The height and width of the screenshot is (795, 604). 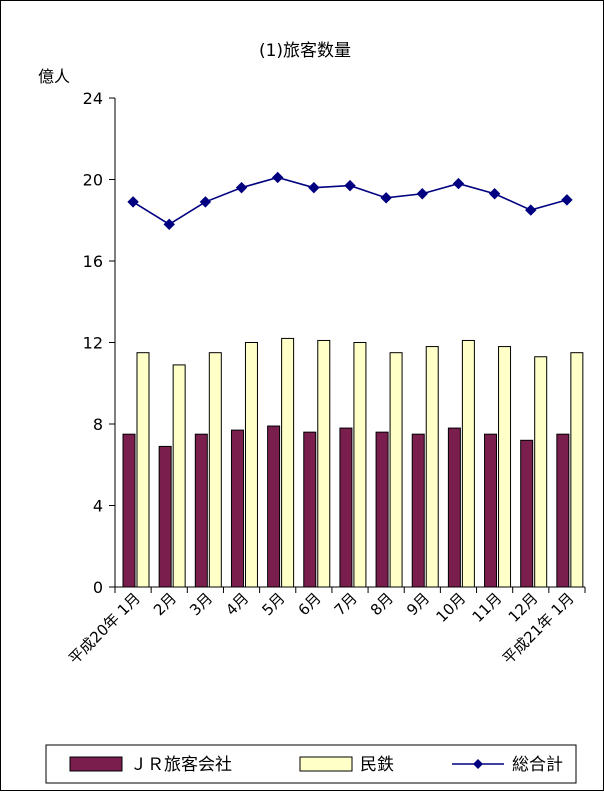 What do you see at coordinates (181, 765) in the screenshot?
I see `legend-label-1: ＪＲ旅客会社` at bounding box center [181, 765].